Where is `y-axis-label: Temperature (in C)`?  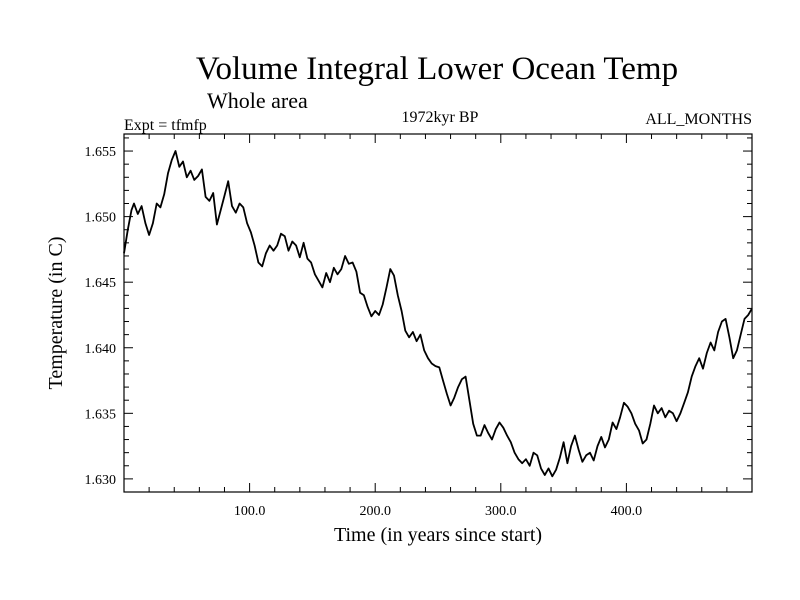 y-axis-label: Temperature (in C) is located at coordinates (56, 313).